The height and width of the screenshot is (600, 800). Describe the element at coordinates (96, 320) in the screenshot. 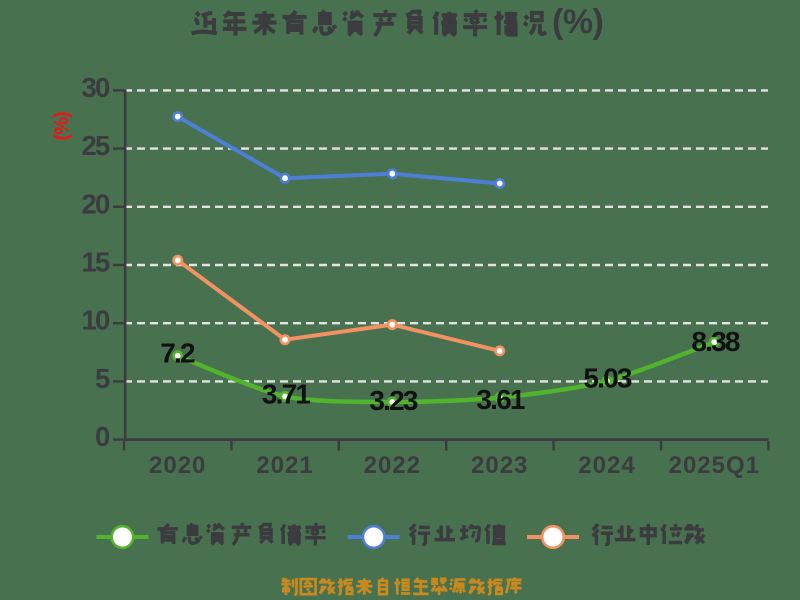

I see `svg-text: 10` at that location.